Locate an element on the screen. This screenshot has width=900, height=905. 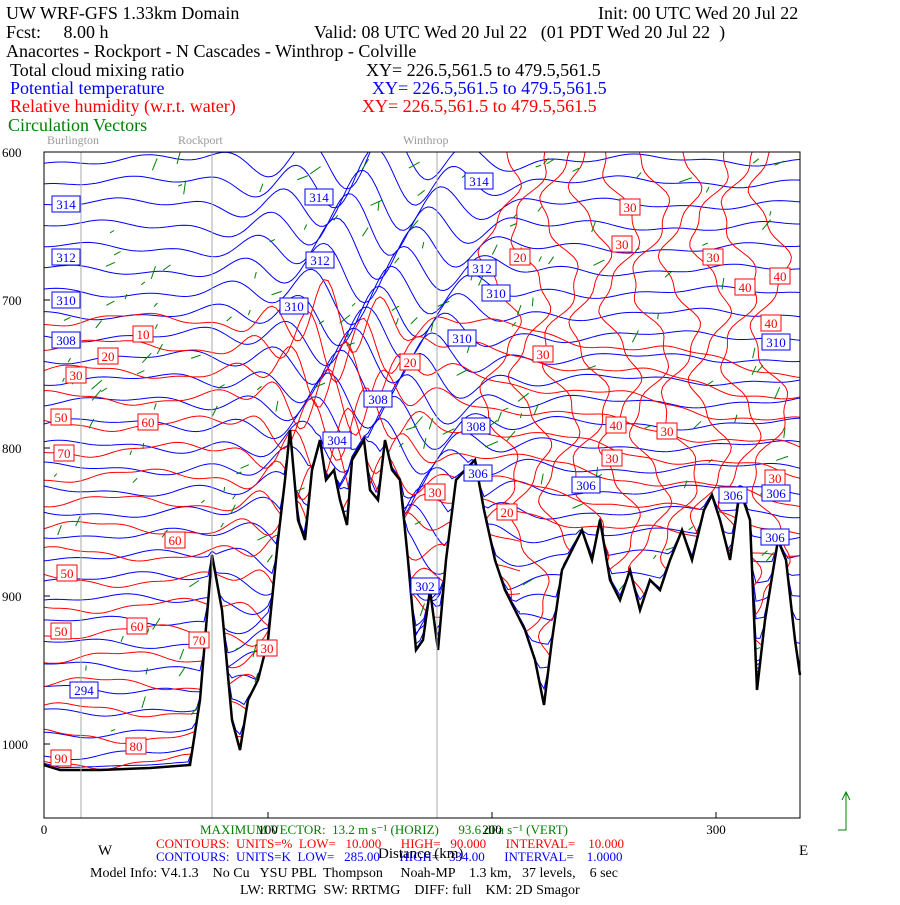
contour-label: 314 is located at coordinates (479, 181).